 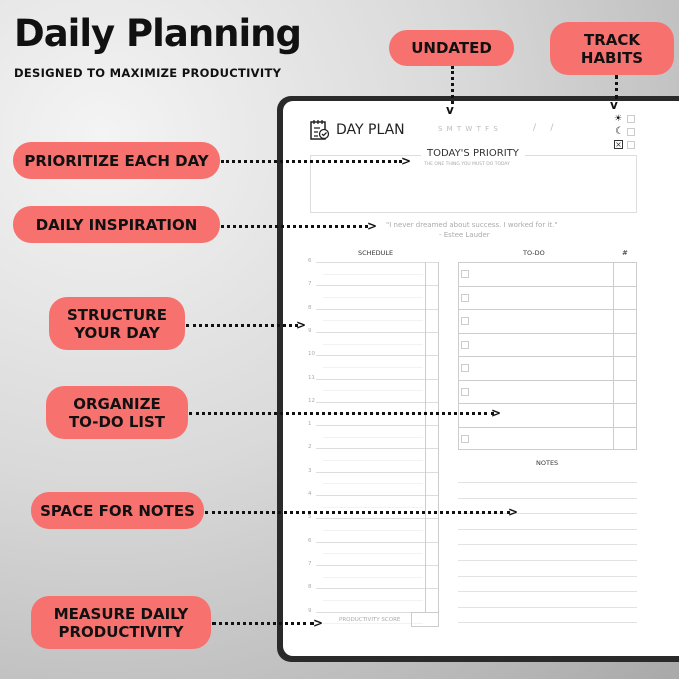 What do you see at coordinates (310, 494) in the screenshot?
I see `hour-label: 4` at bounding box center [310, 494].